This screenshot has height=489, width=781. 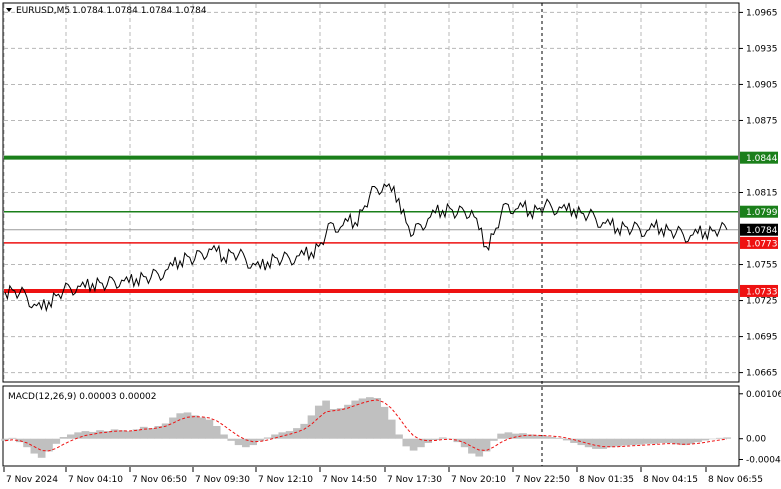 What do you see at coordinates (478, 480) in the screenshot?
I see `time-tick-label: 7 Nov 20:10` at bounding box center [478, 480].